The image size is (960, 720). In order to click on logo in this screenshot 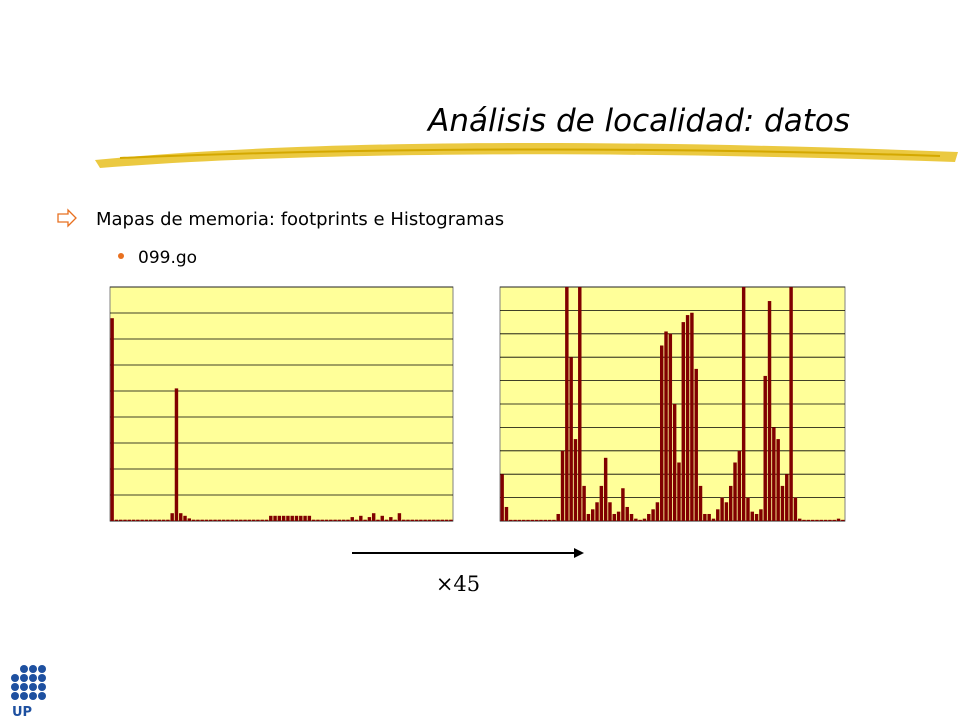, I will do `click(28, 682)`.